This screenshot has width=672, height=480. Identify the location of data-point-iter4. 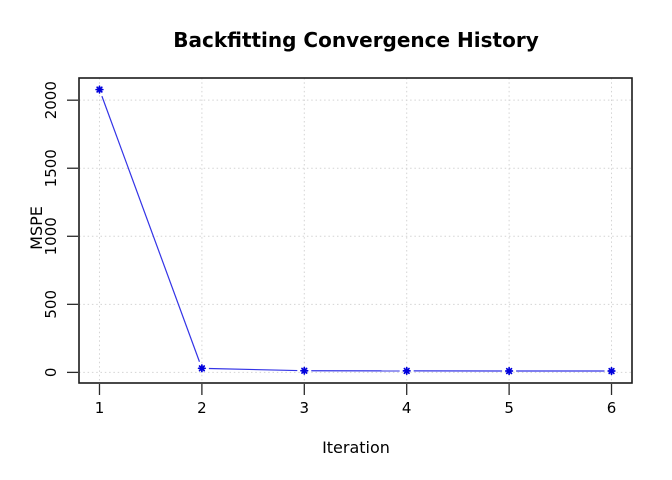
(406, 371).